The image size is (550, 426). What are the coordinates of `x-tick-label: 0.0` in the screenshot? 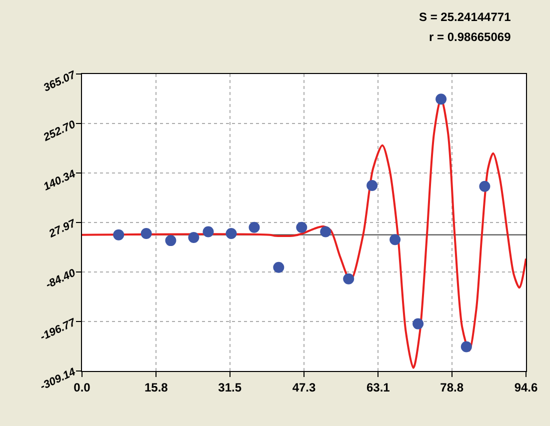 It's located at (82, 387).